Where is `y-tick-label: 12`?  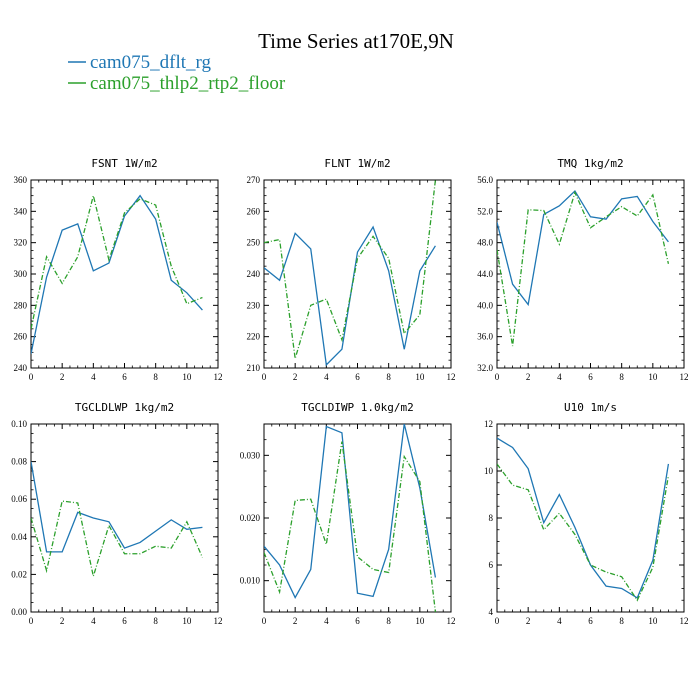 y-tick-label: 12 is located at coordinates (488, 424).